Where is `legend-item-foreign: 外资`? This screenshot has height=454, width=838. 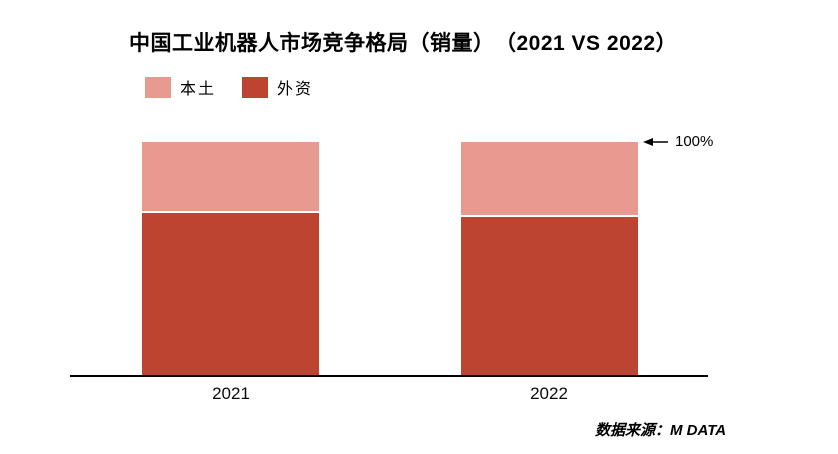
legend-item-foreign: 外资 is located at coordinates (277, 87).